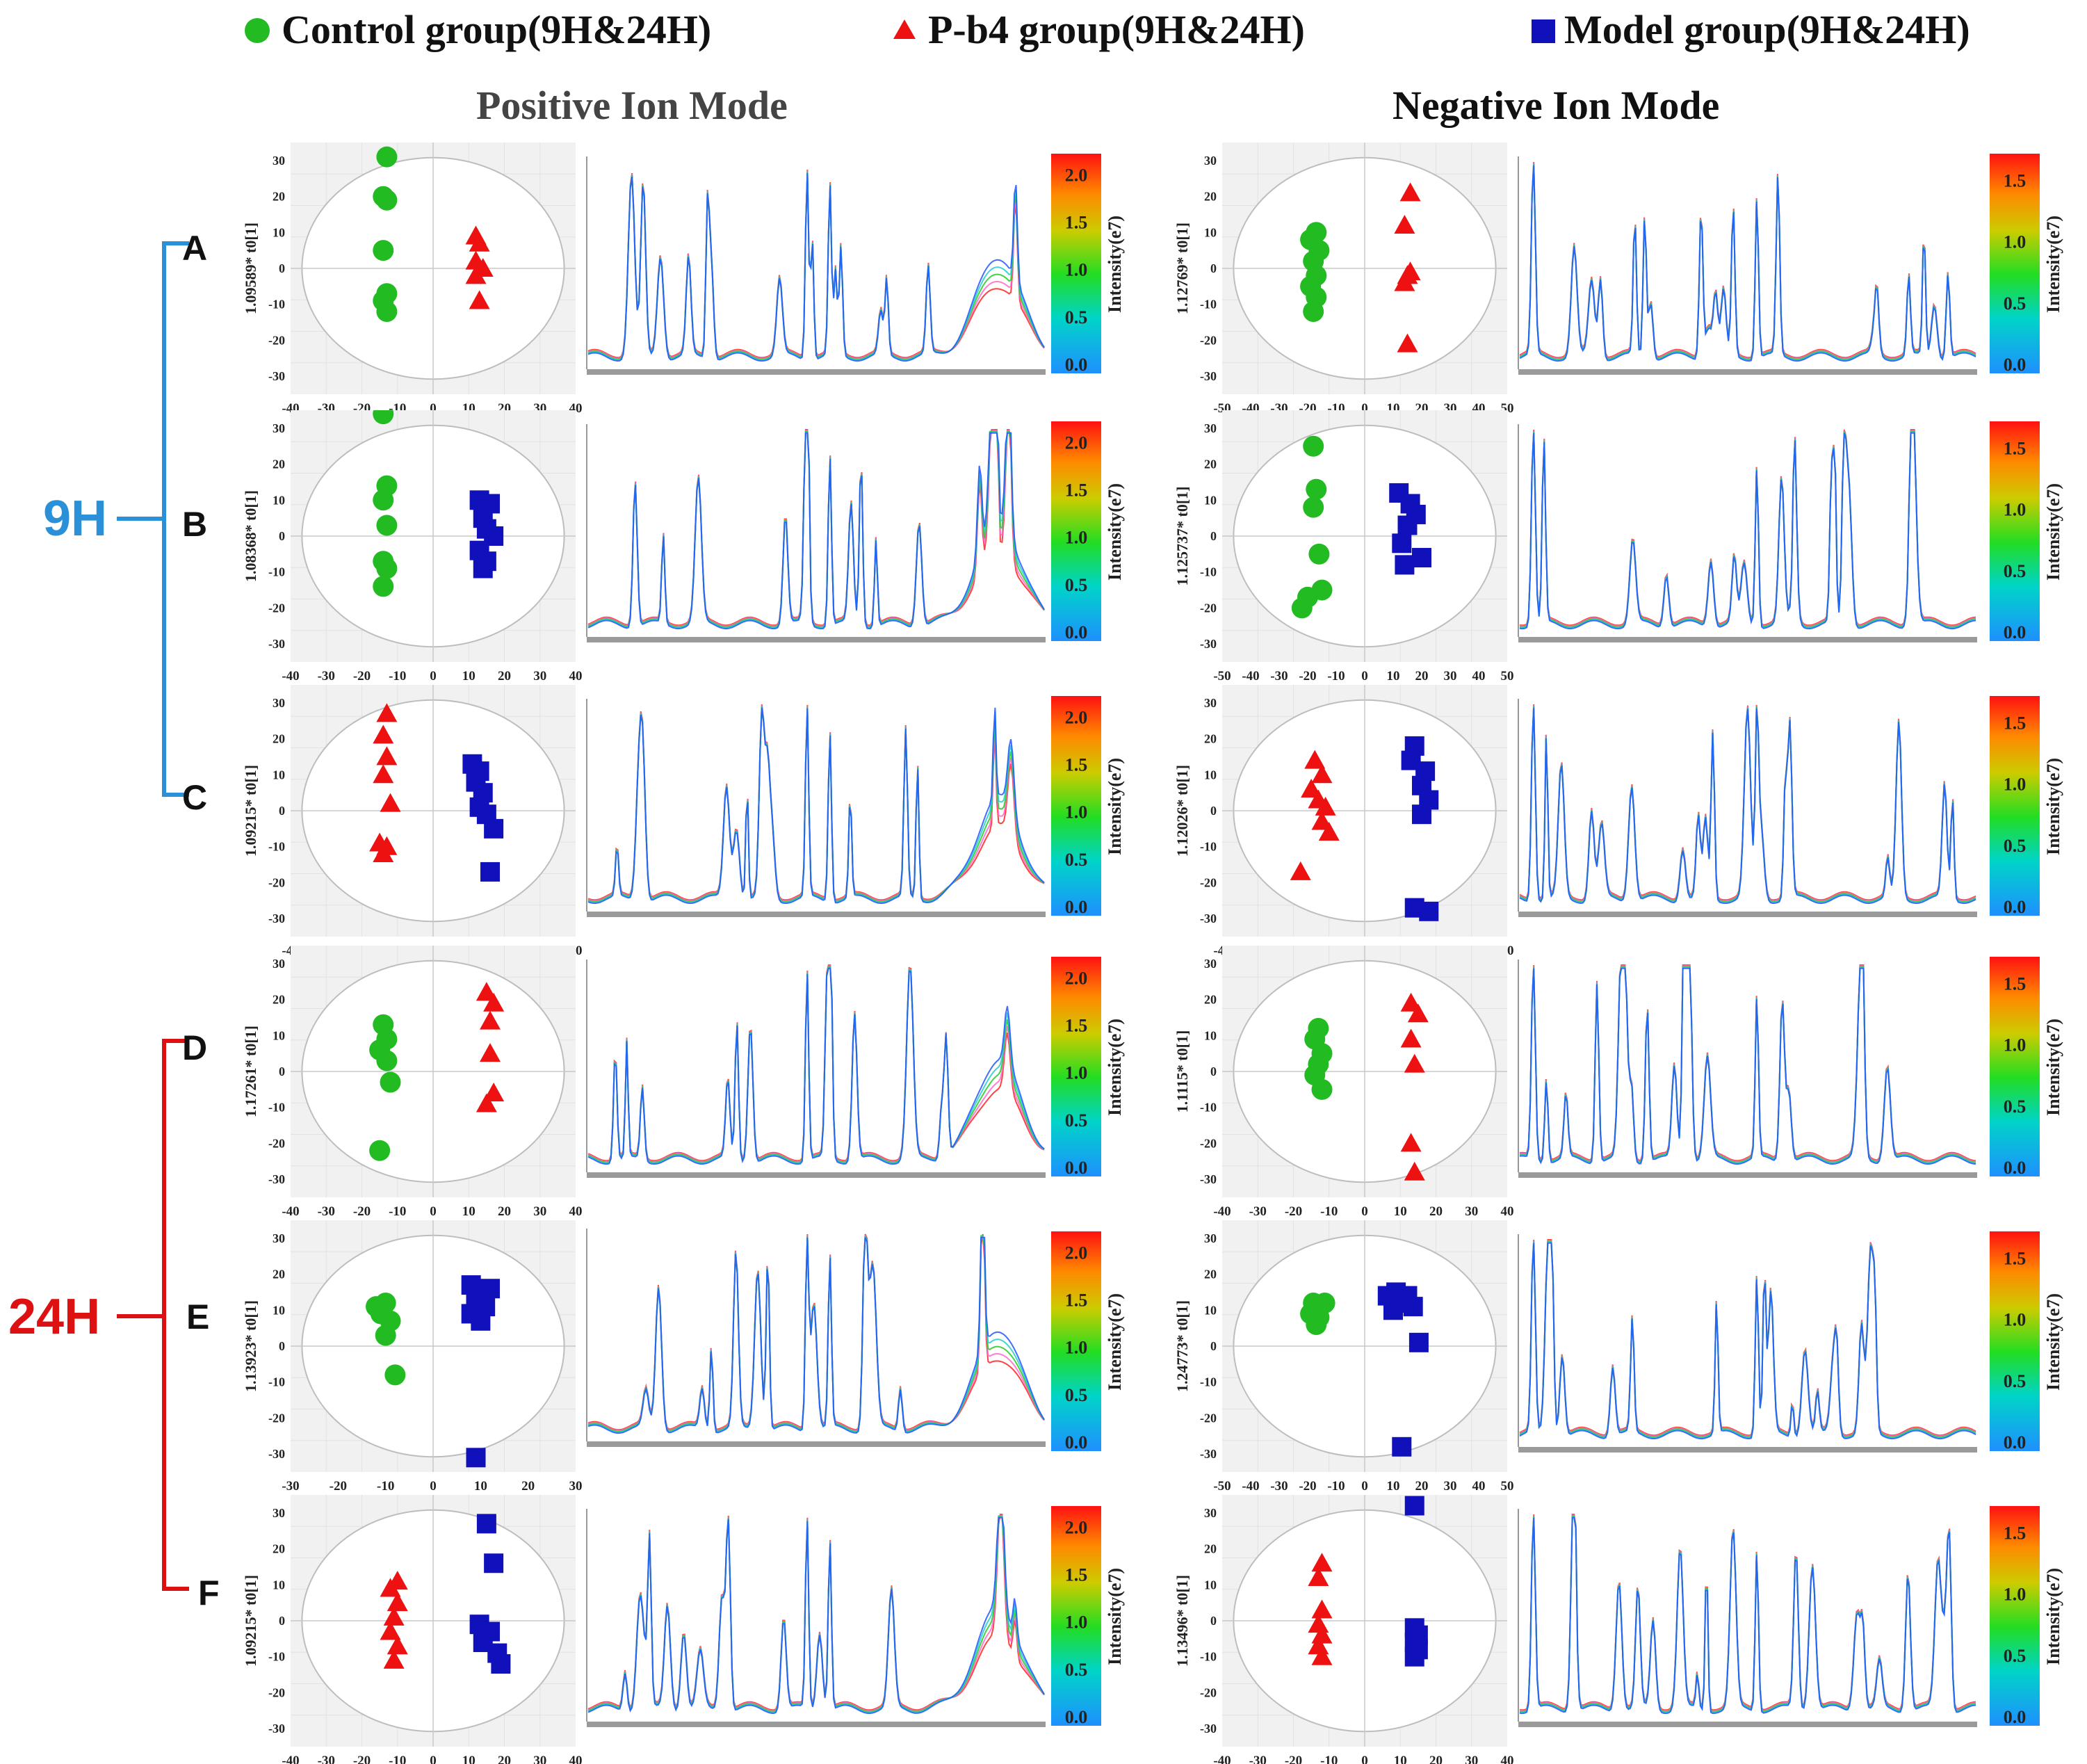  Describe the element at coordinates (2026, 1617) in the screenshot. I see `colorbar-negative-5: 0.0 0.5 1.0 1.5 Intensity(e7)` at that location.